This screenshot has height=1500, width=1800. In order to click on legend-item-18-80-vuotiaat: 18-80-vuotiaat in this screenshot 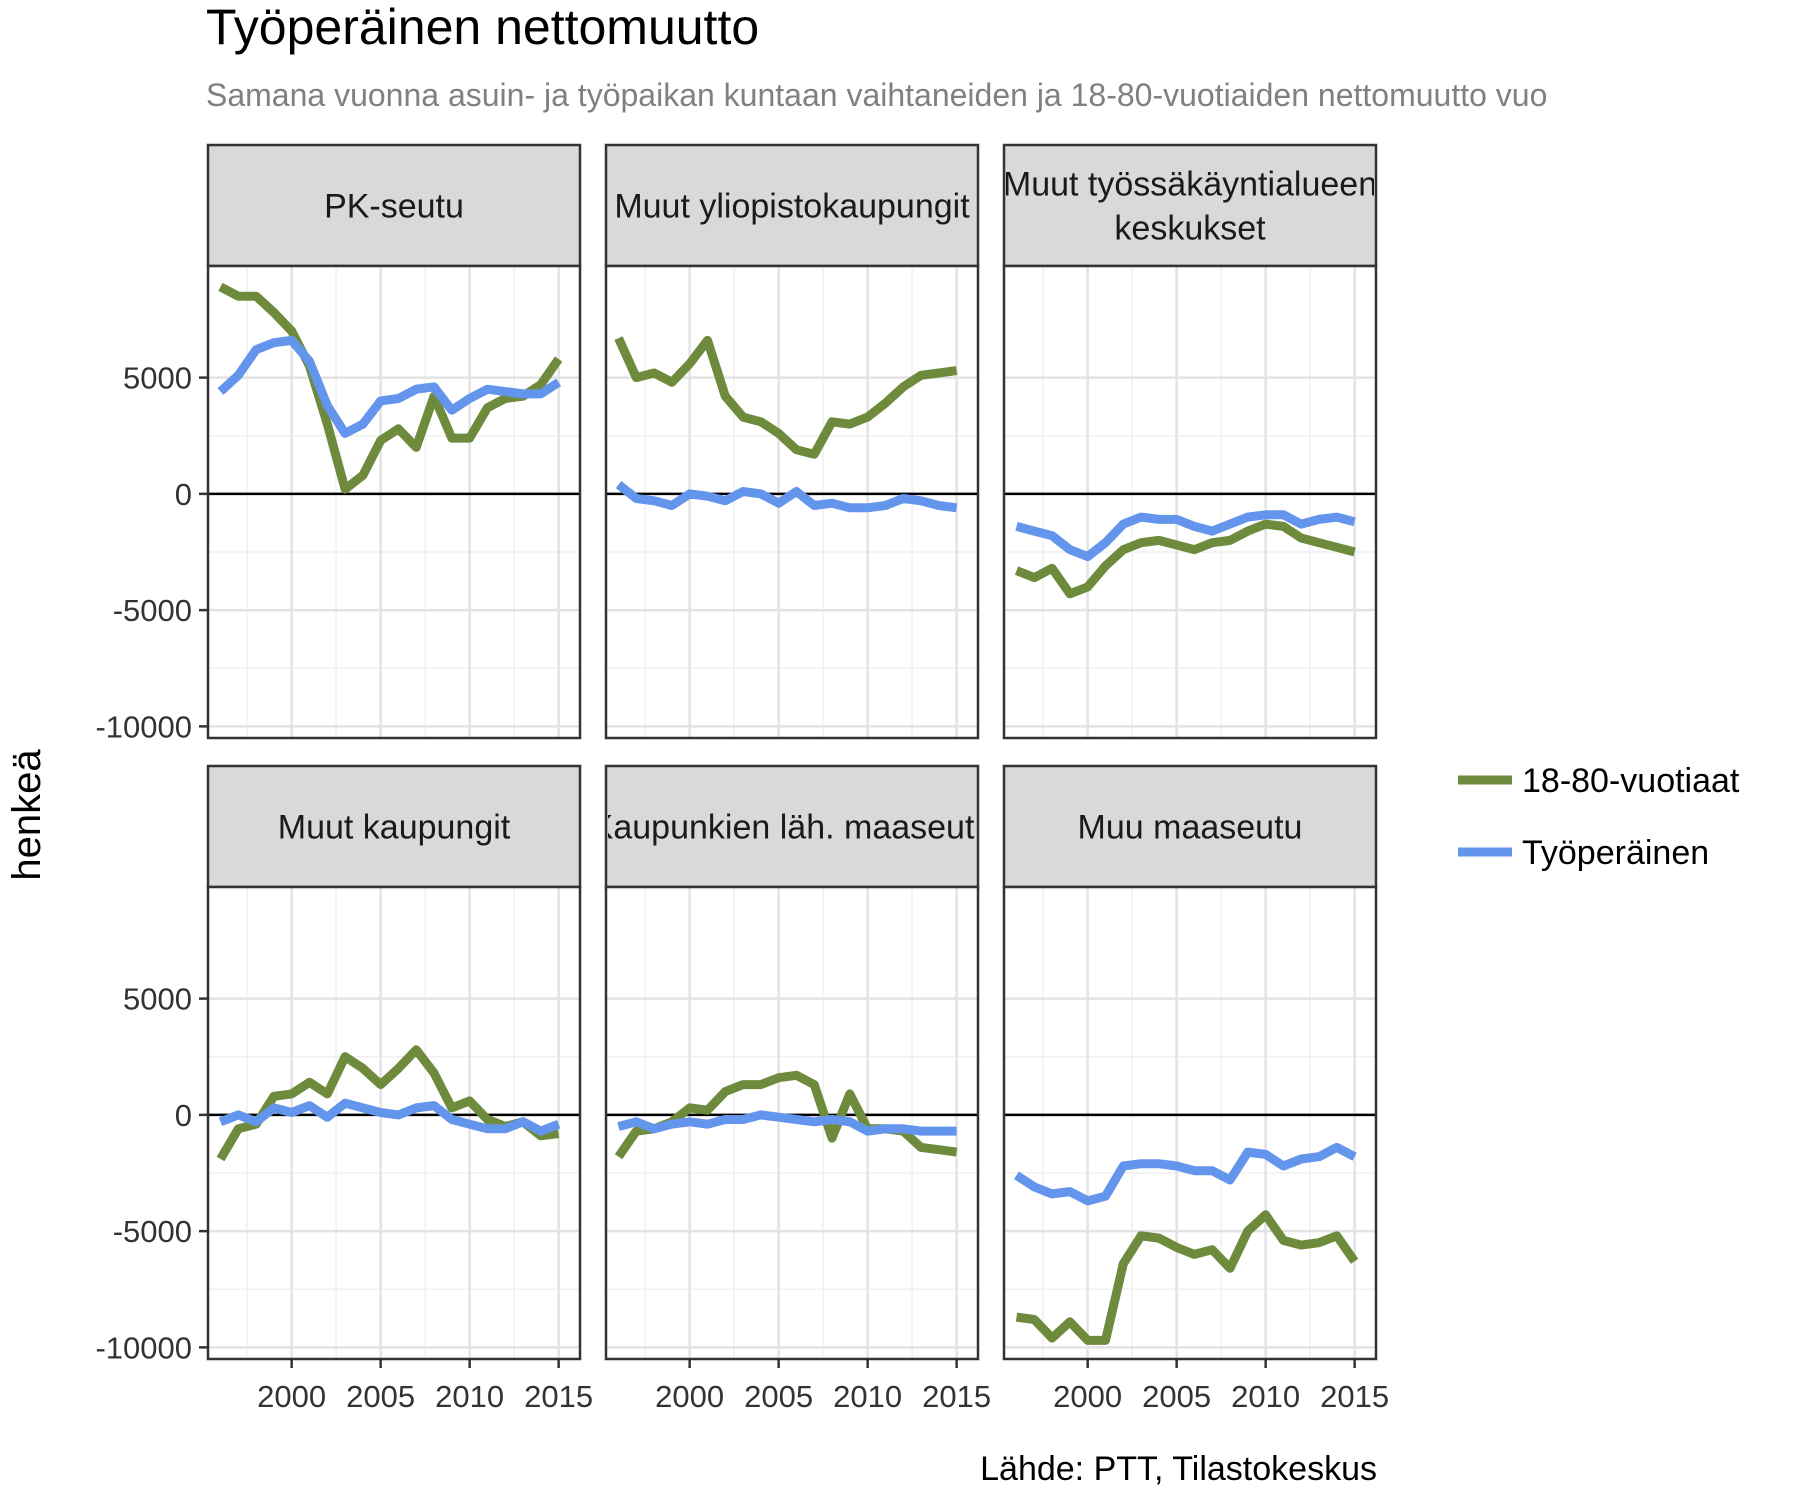, I will do `click(1599, 781)`.